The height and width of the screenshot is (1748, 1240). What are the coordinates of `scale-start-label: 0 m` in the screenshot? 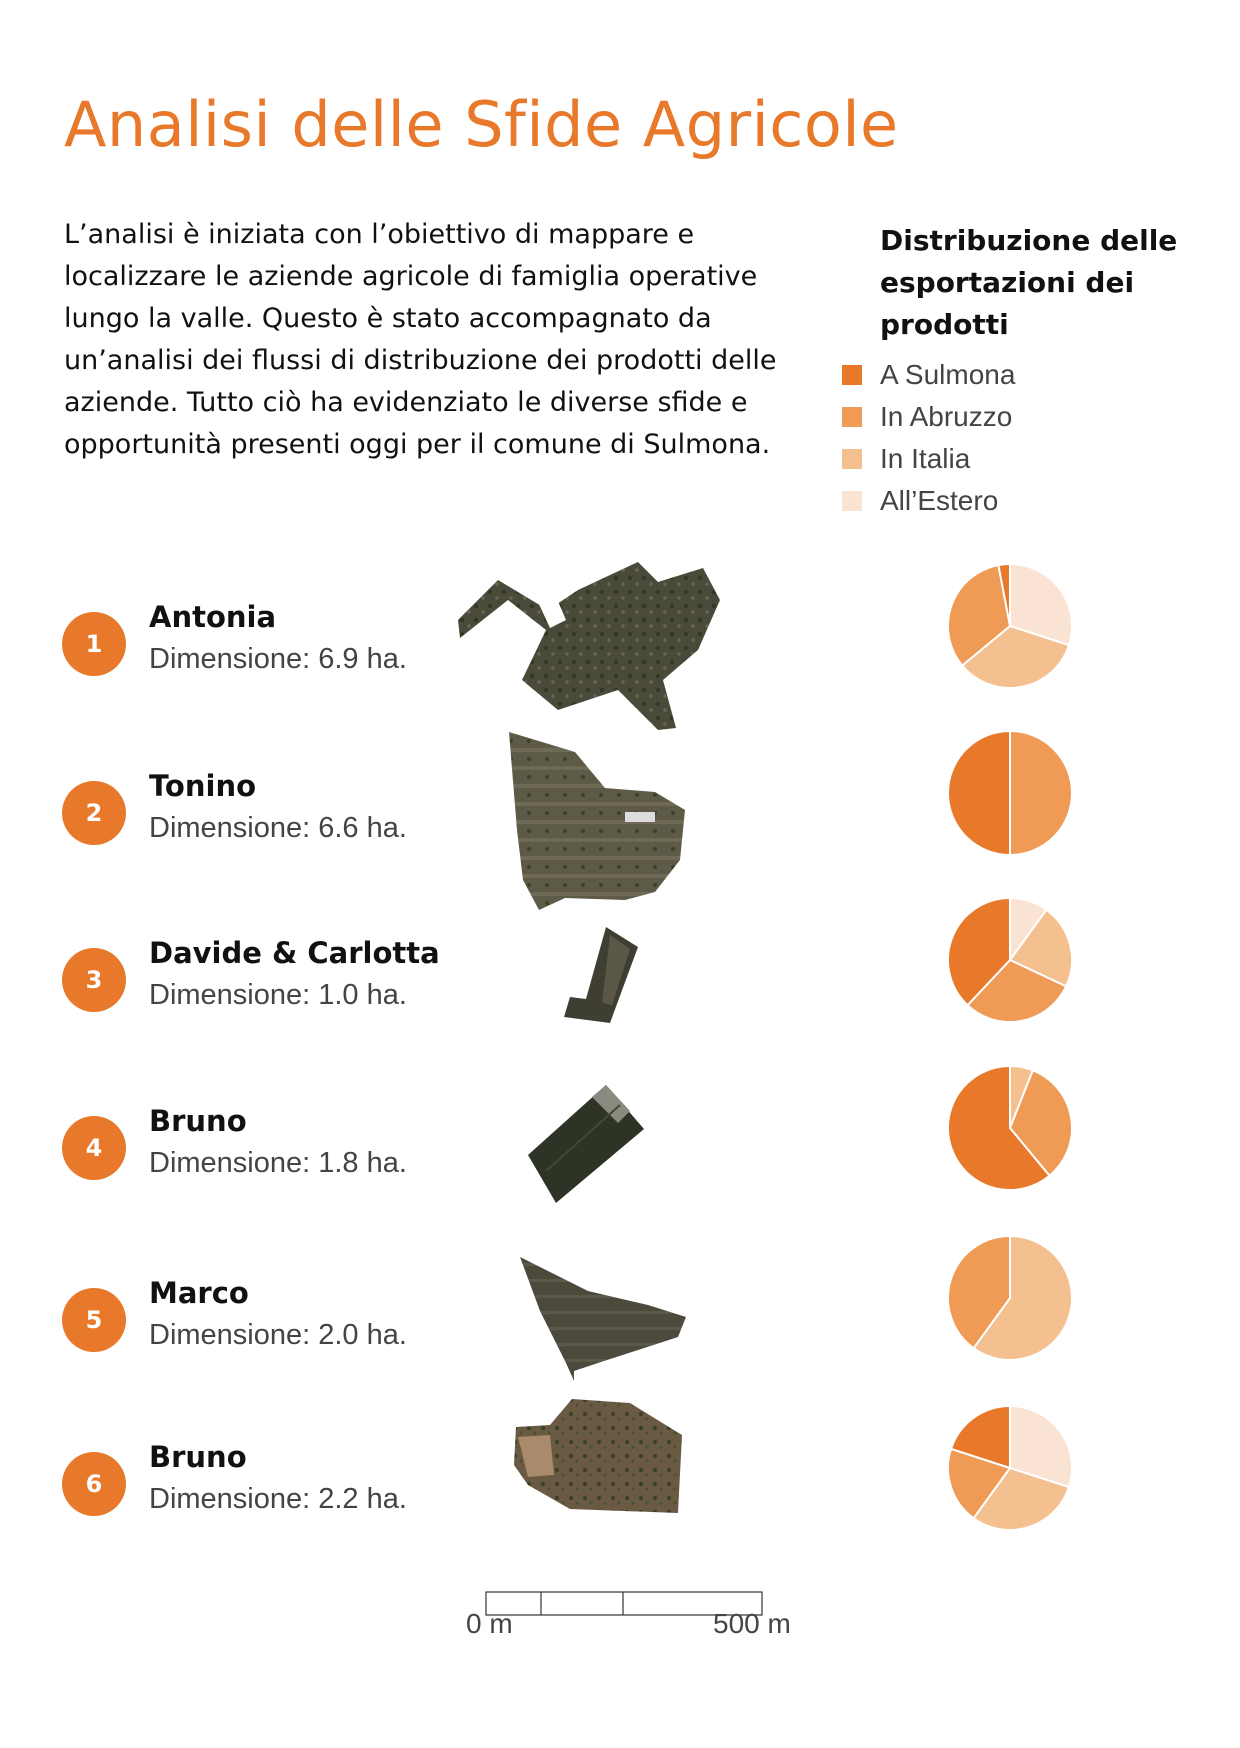 It's located at (489, 1623).